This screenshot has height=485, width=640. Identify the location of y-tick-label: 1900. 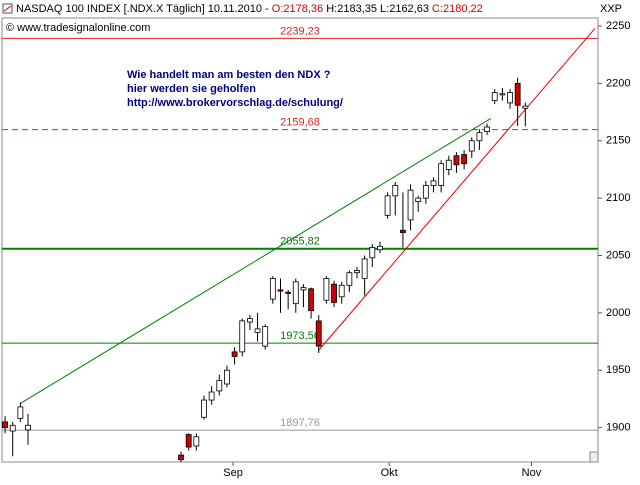
(618, 427).